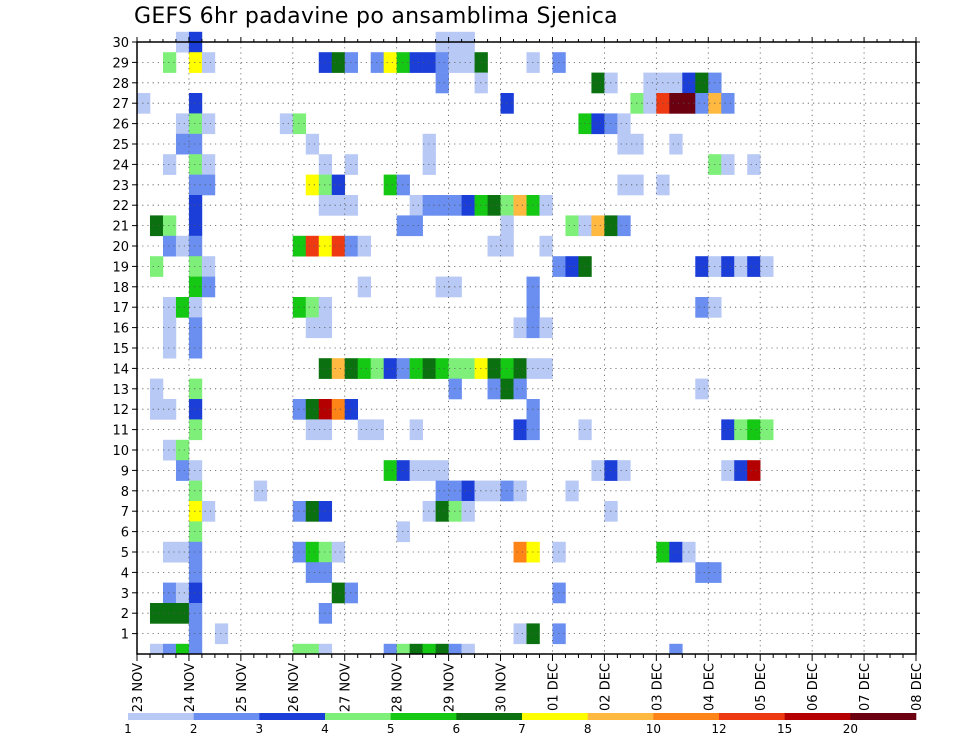 This screenshot has height=742, width=960. Describe the element at coordinates (325, 729) in the screenshot. I see `colorbar-label: 4` at that location.